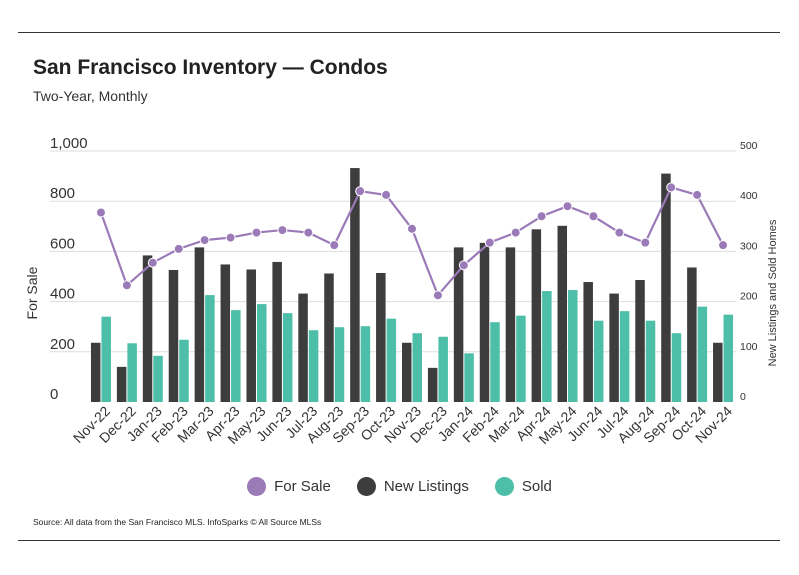 The width and height of the screenshot is (799, 575). What do you see at coordinates (749, 297) in the screenshot?
I see `right-tick-label: 200` at bounding box center [749, 297].